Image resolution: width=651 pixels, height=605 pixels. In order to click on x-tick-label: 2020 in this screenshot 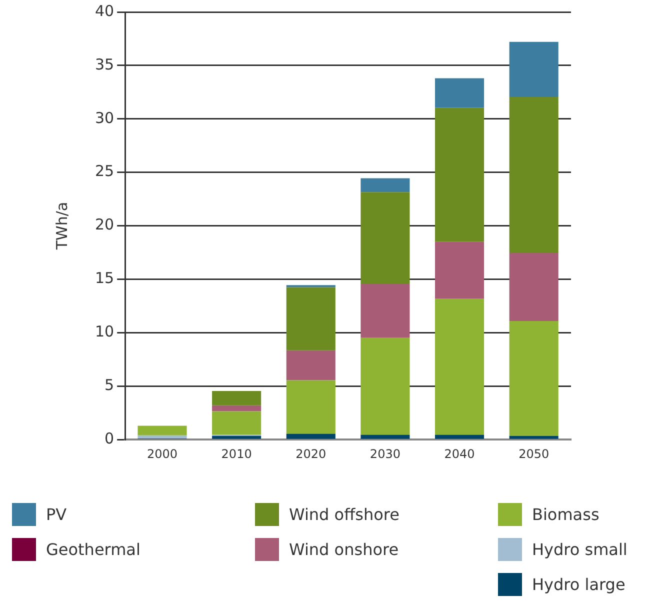, I will do `click(311, 453)`.